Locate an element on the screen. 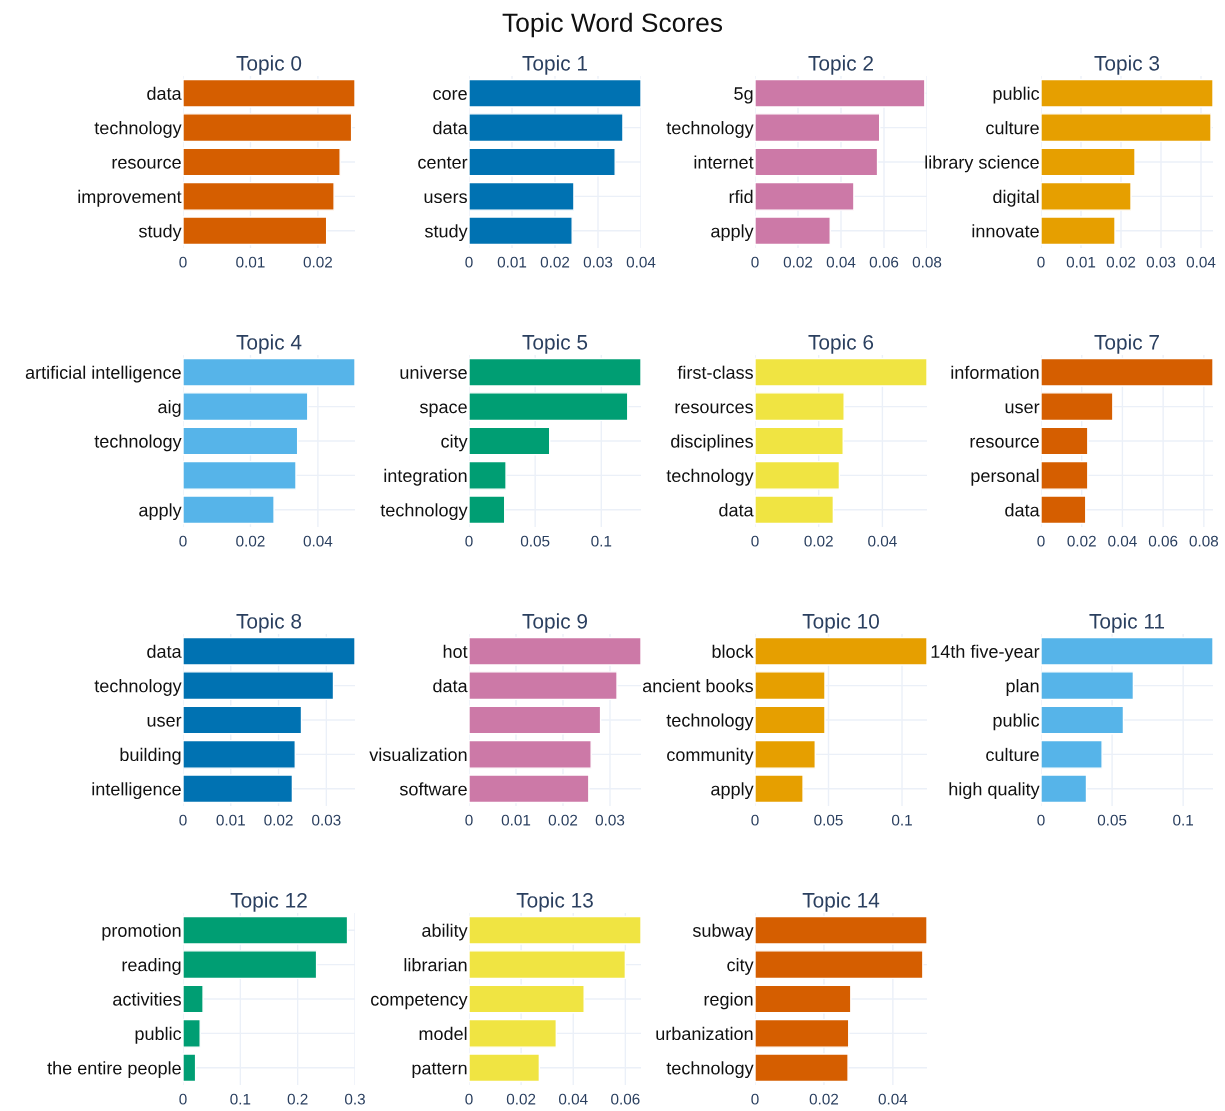 Image resolution: width=1225 pixels, height=1111 pixels. y-tick-label: software is located at coordinates (433, 789).